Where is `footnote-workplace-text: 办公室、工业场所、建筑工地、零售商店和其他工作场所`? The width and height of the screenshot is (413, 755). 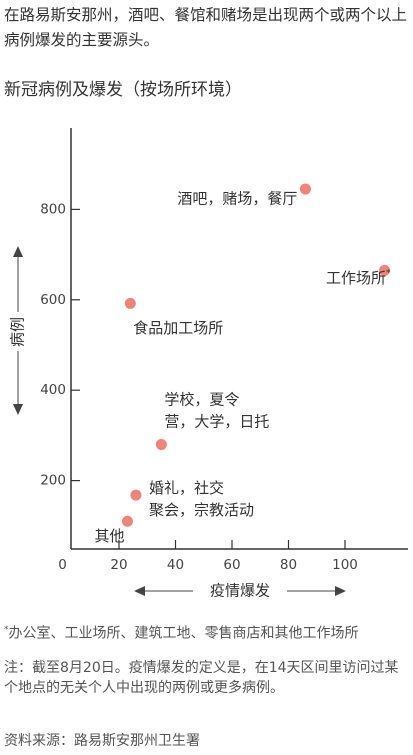
footnote-workplace-text: 办公室、工业场所、建筑工地、零售商店和其他工作场所 is located at coordinates (183, 633).